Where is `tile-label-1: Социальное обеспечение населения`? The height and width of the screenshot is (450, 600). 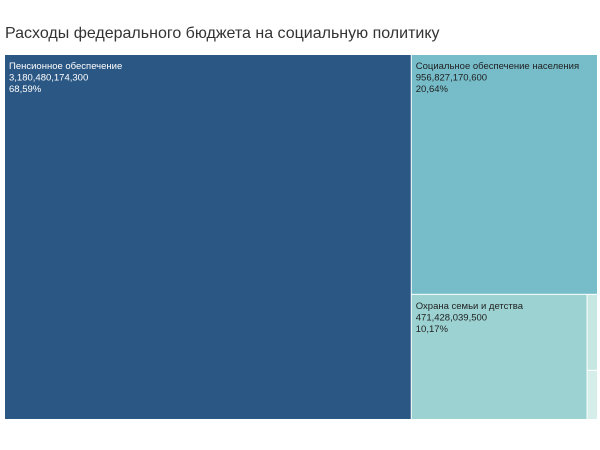
tile-label-1: Социальное обеспечение населения is located at coordinates (497, 66).